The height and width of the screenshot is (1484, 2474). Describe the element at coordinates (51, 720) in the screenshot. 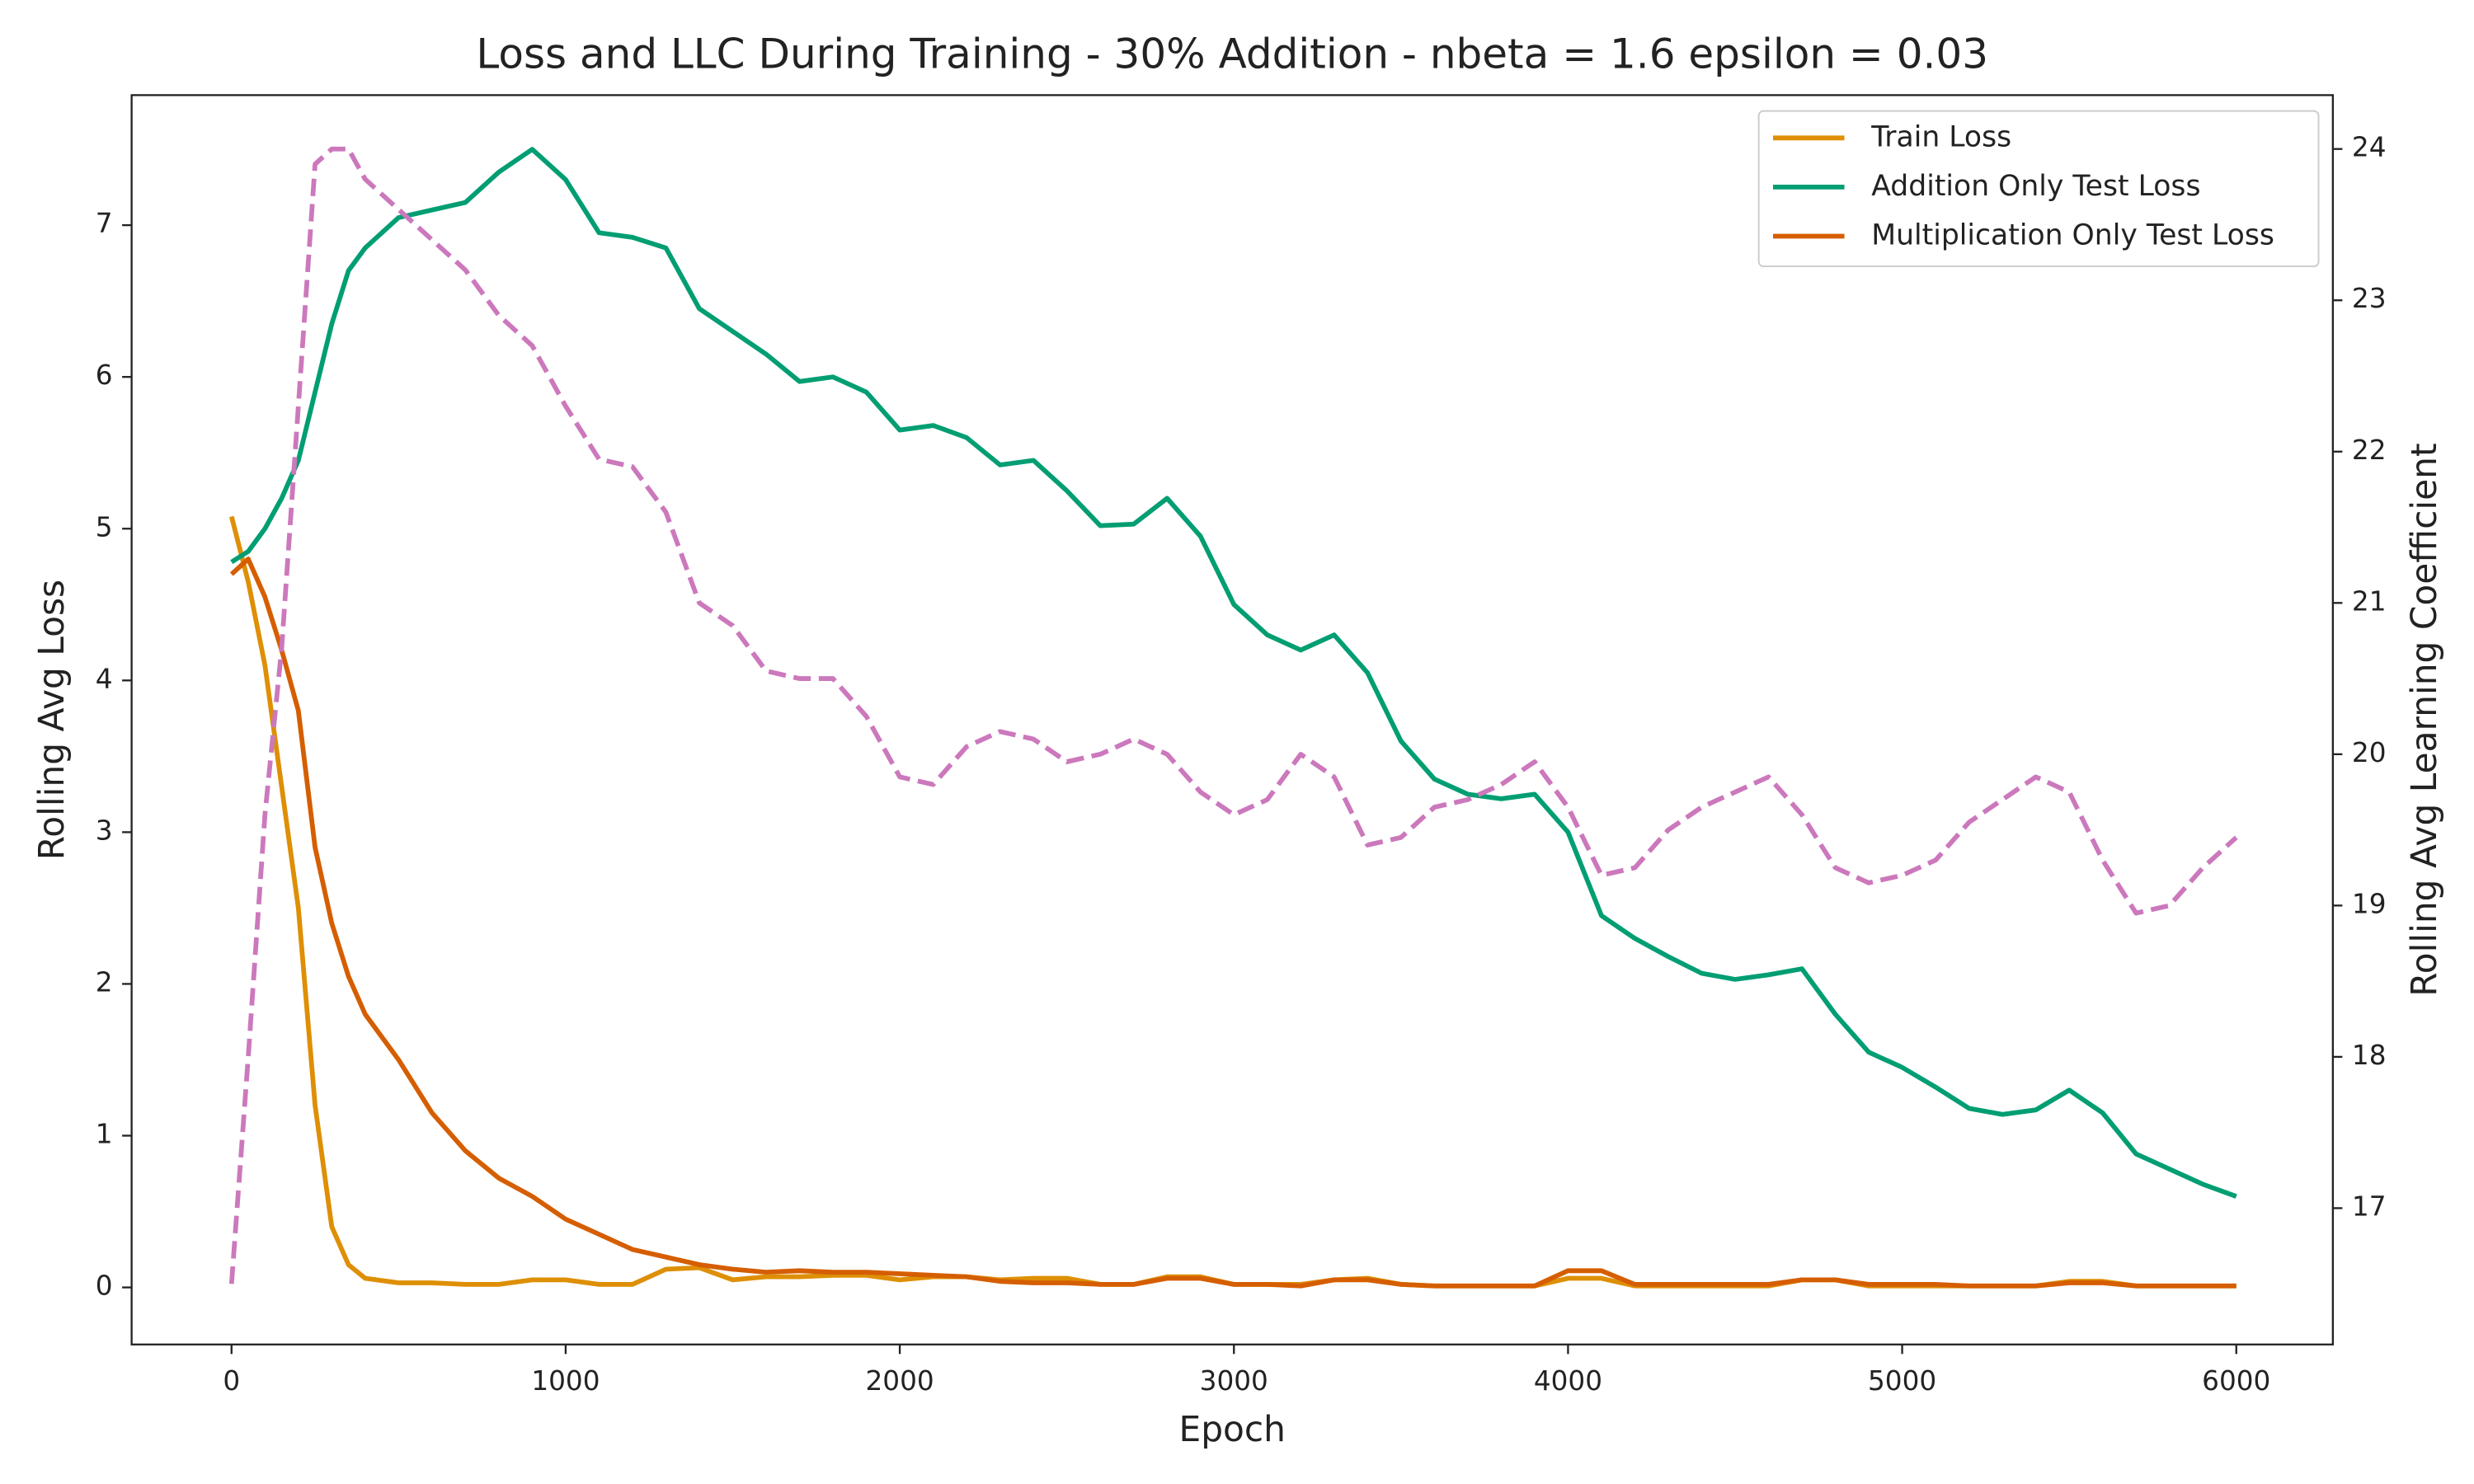

I see `y-axis-label: Rolling Avg Loss` at that location.